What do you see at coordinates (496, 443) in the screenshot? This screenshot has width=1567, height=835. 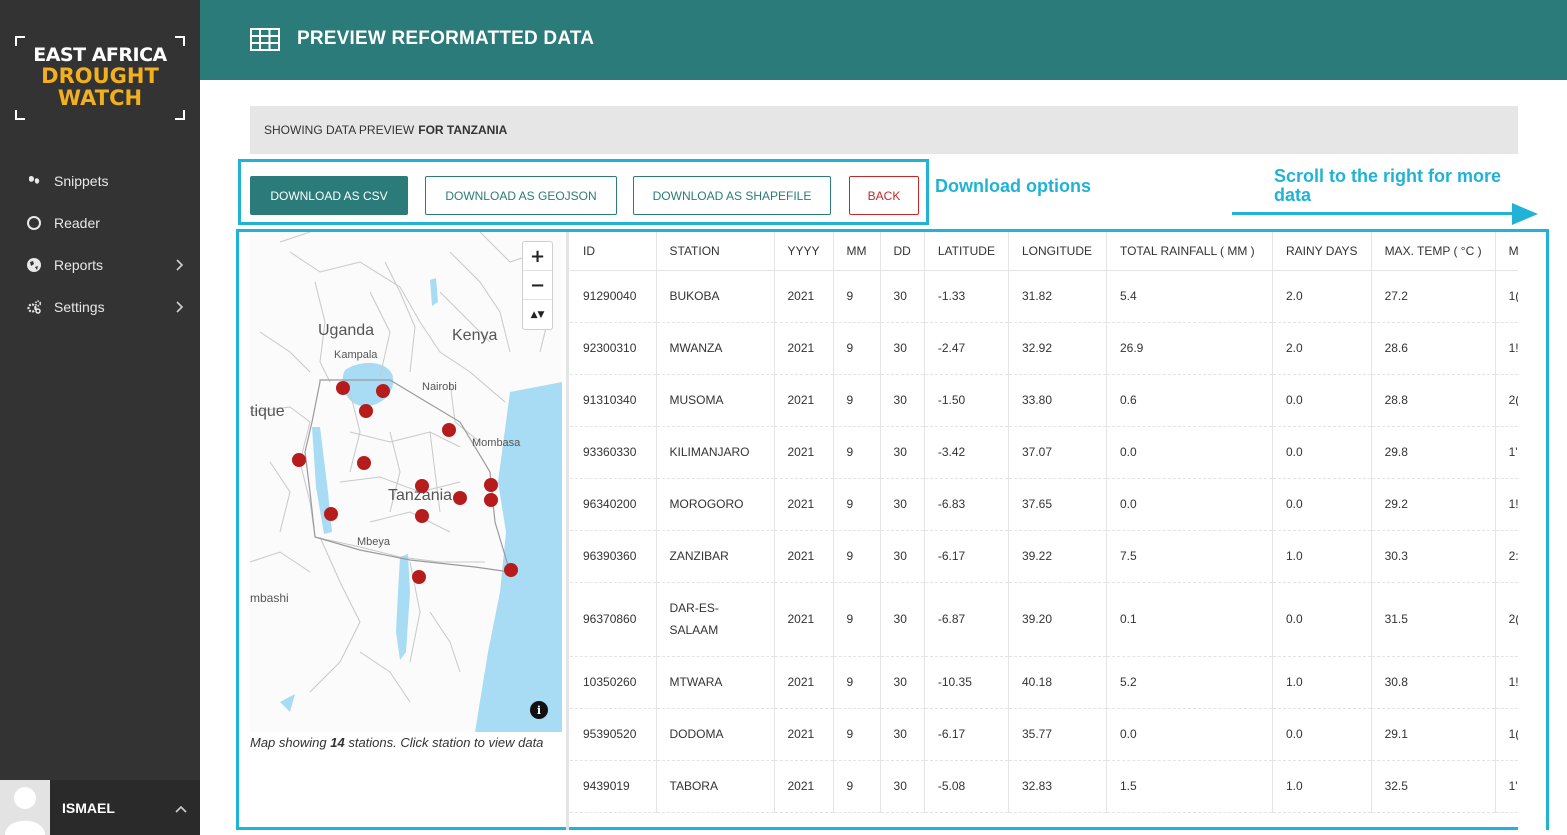 I see `map-label-mombasa: Mombasa` at bounding box center [496, 443].